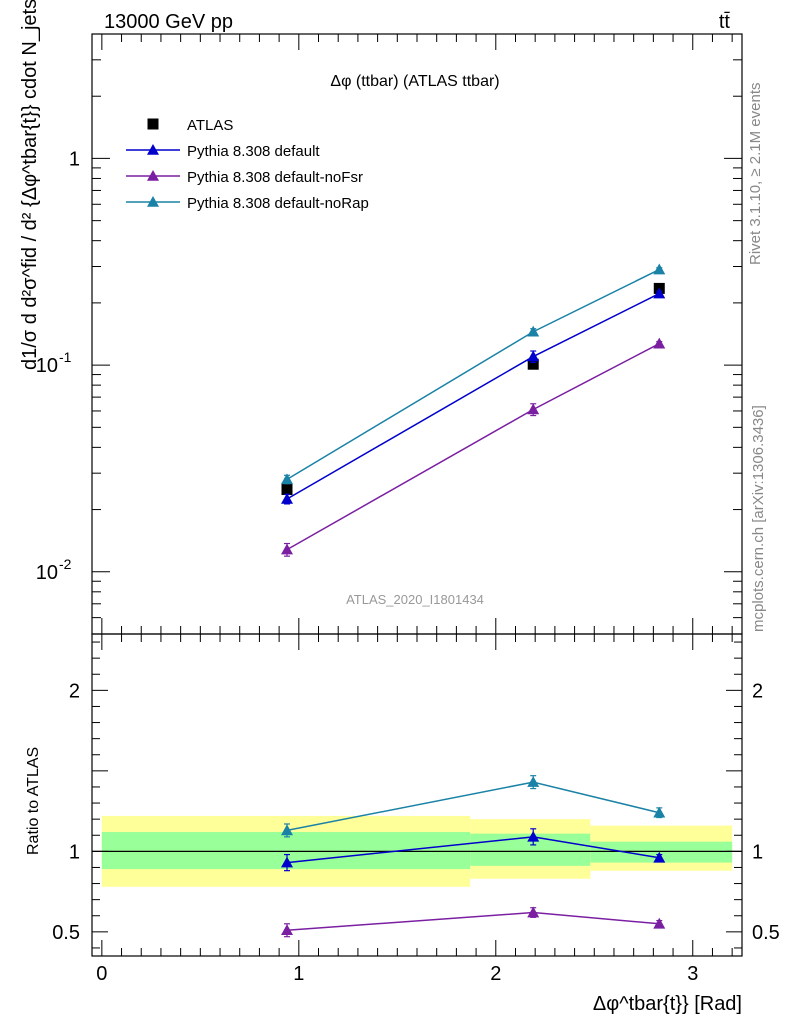 The width and height of the screenshot is (786, 1024). Describe the element at coordinates (74, 852) in the screenshot. I see `ratio-y-tick-label: 1` at that location.